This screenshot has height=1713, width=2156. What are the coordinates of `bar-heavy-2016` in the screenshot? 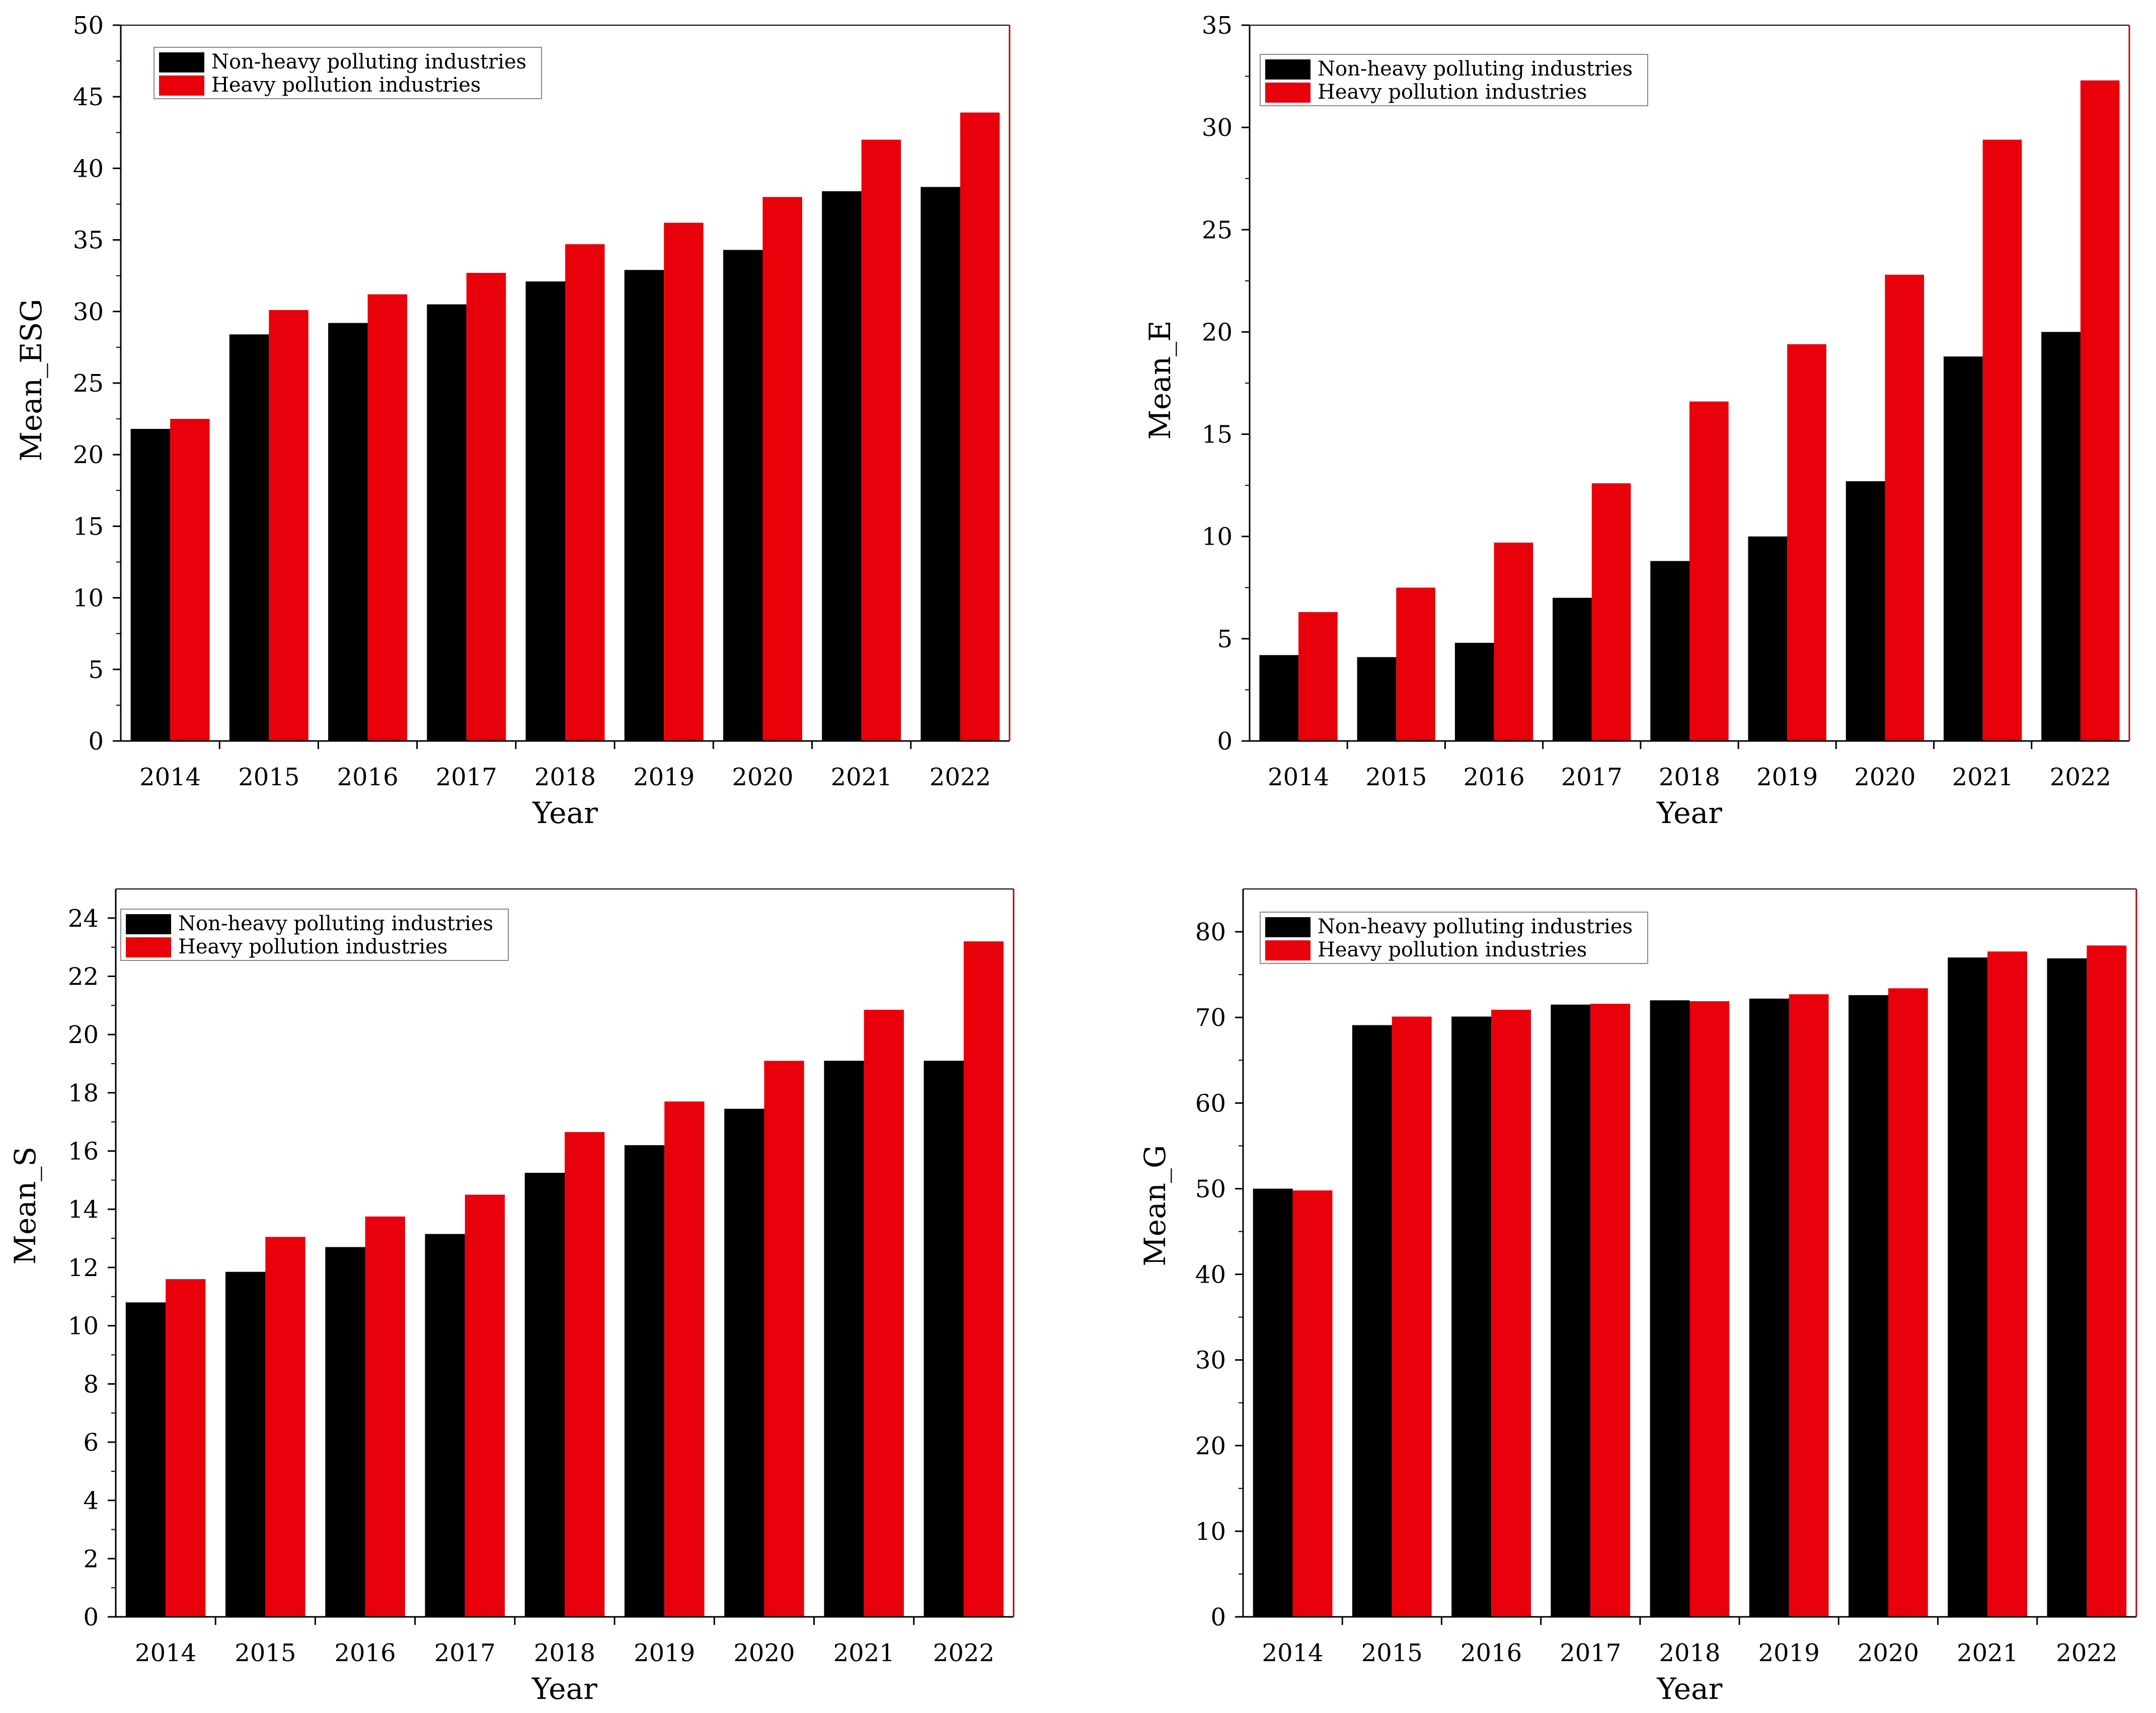 It's located at (1513, 642).